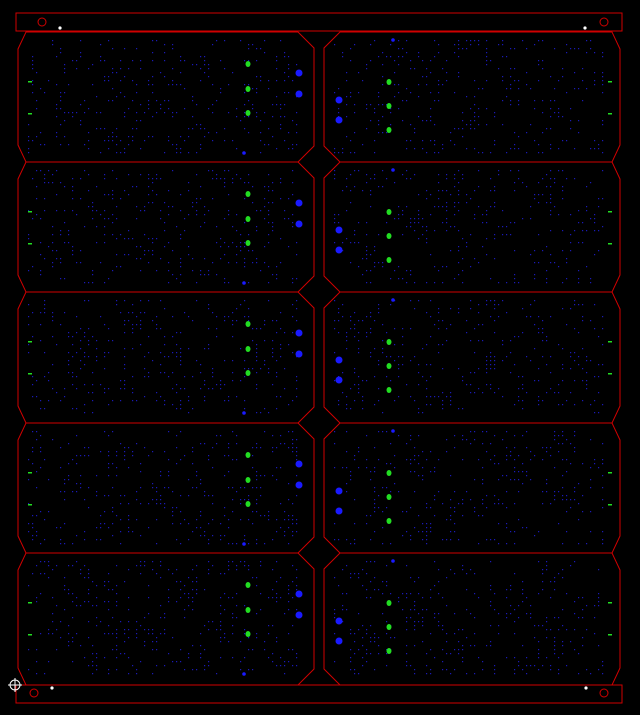  I want to click on bottom-rail, so click(319, 694).